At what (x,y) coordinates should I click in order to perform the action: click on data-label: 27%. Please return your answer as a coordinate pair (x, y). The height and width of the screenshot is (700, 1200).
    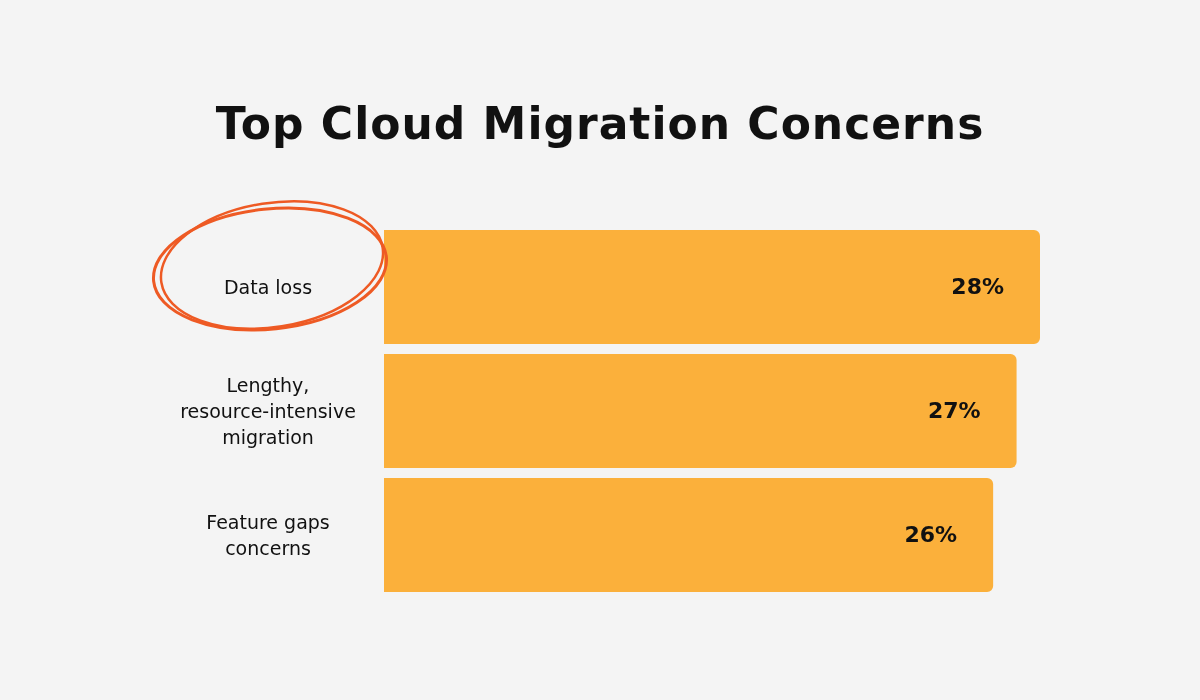
    Looking at the image, I should click on (954, 411).